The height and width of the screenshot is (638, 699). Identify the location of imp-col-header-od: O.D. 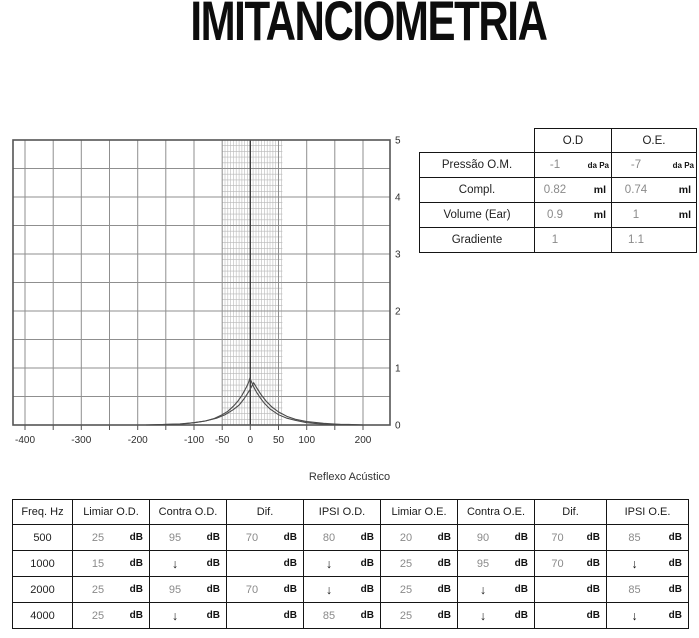
(573, 140).